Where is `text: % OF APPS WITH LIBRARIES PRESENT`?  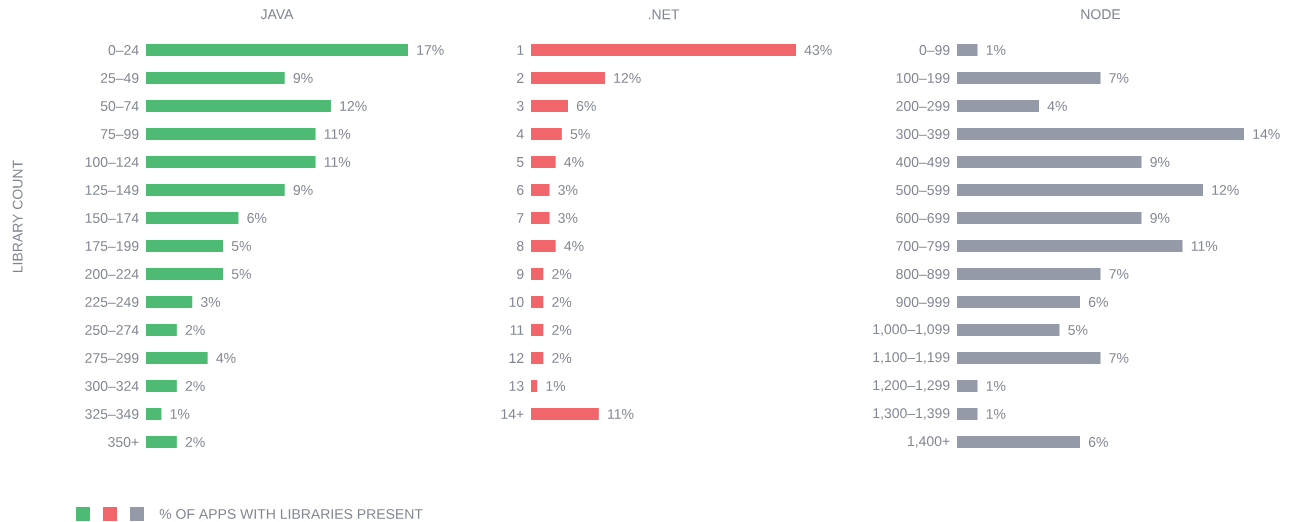
text: % OF APPS WITH LIBRARIES PRESENT is located at coordinates (291, 514).